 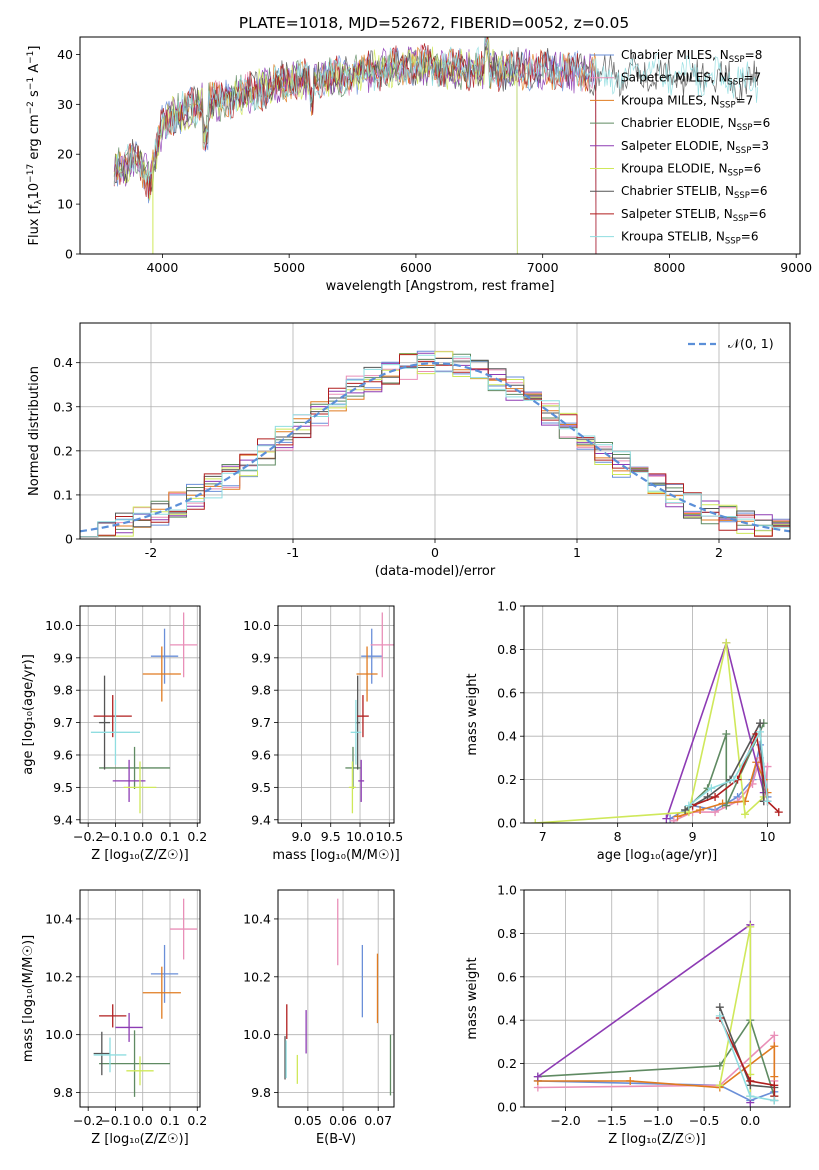 What do you see at coordinates (261, 722) in the screenshot?
I see `y-tick-label: 9.7` at bounding box center [261, 722].